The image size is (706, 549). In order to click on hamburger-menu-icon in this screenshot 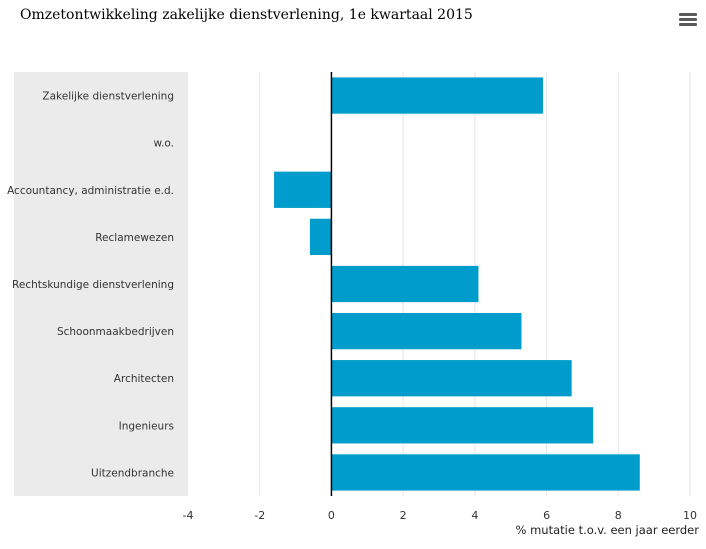, I will do `click(688, 20)`.